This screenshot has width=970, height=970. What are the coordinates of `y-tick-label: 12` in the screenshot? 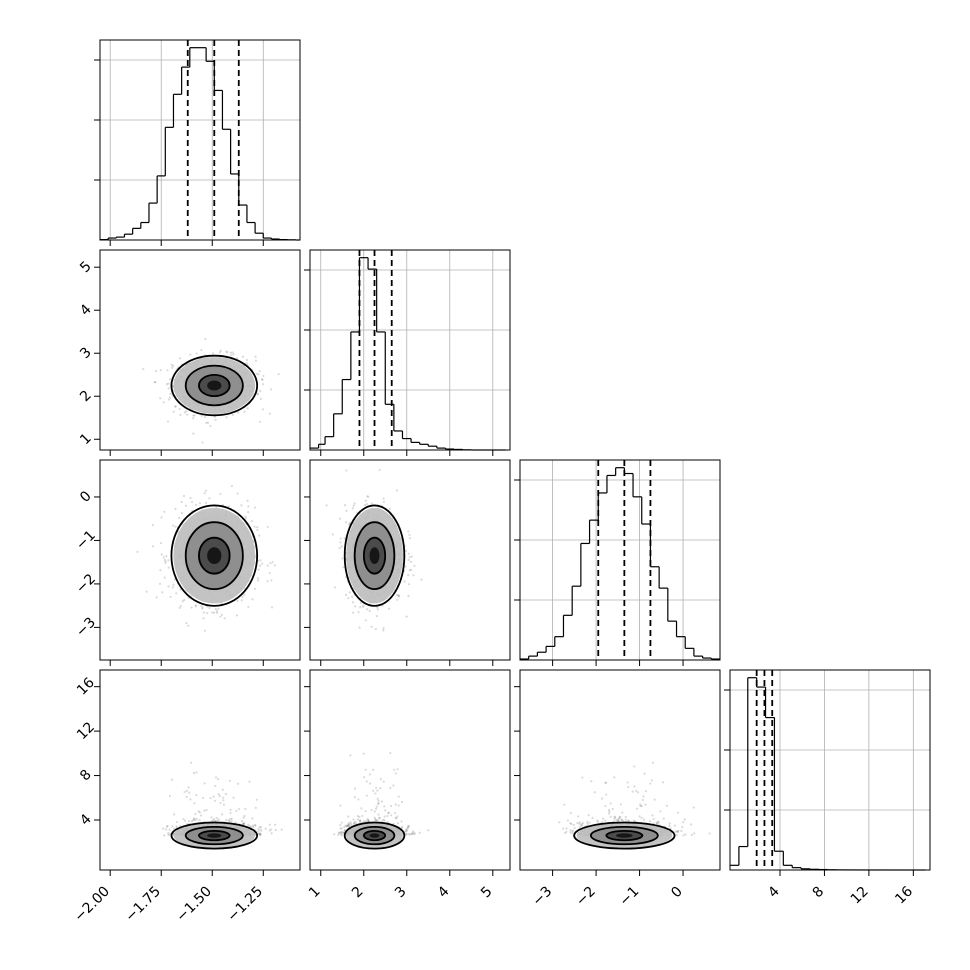 It's located at (86, 731).